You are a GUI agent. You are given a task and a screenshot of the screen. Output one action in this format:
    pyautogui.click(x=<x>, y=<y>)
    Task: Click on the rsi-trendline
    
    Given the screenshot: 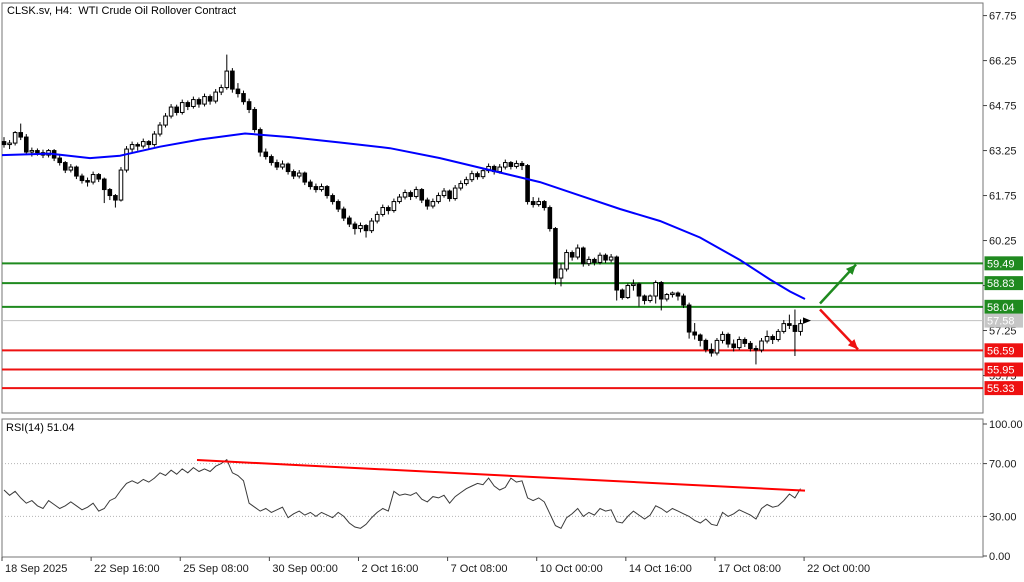 What is the action you would take?
    pyautogui.click(x=501, y=475)
    